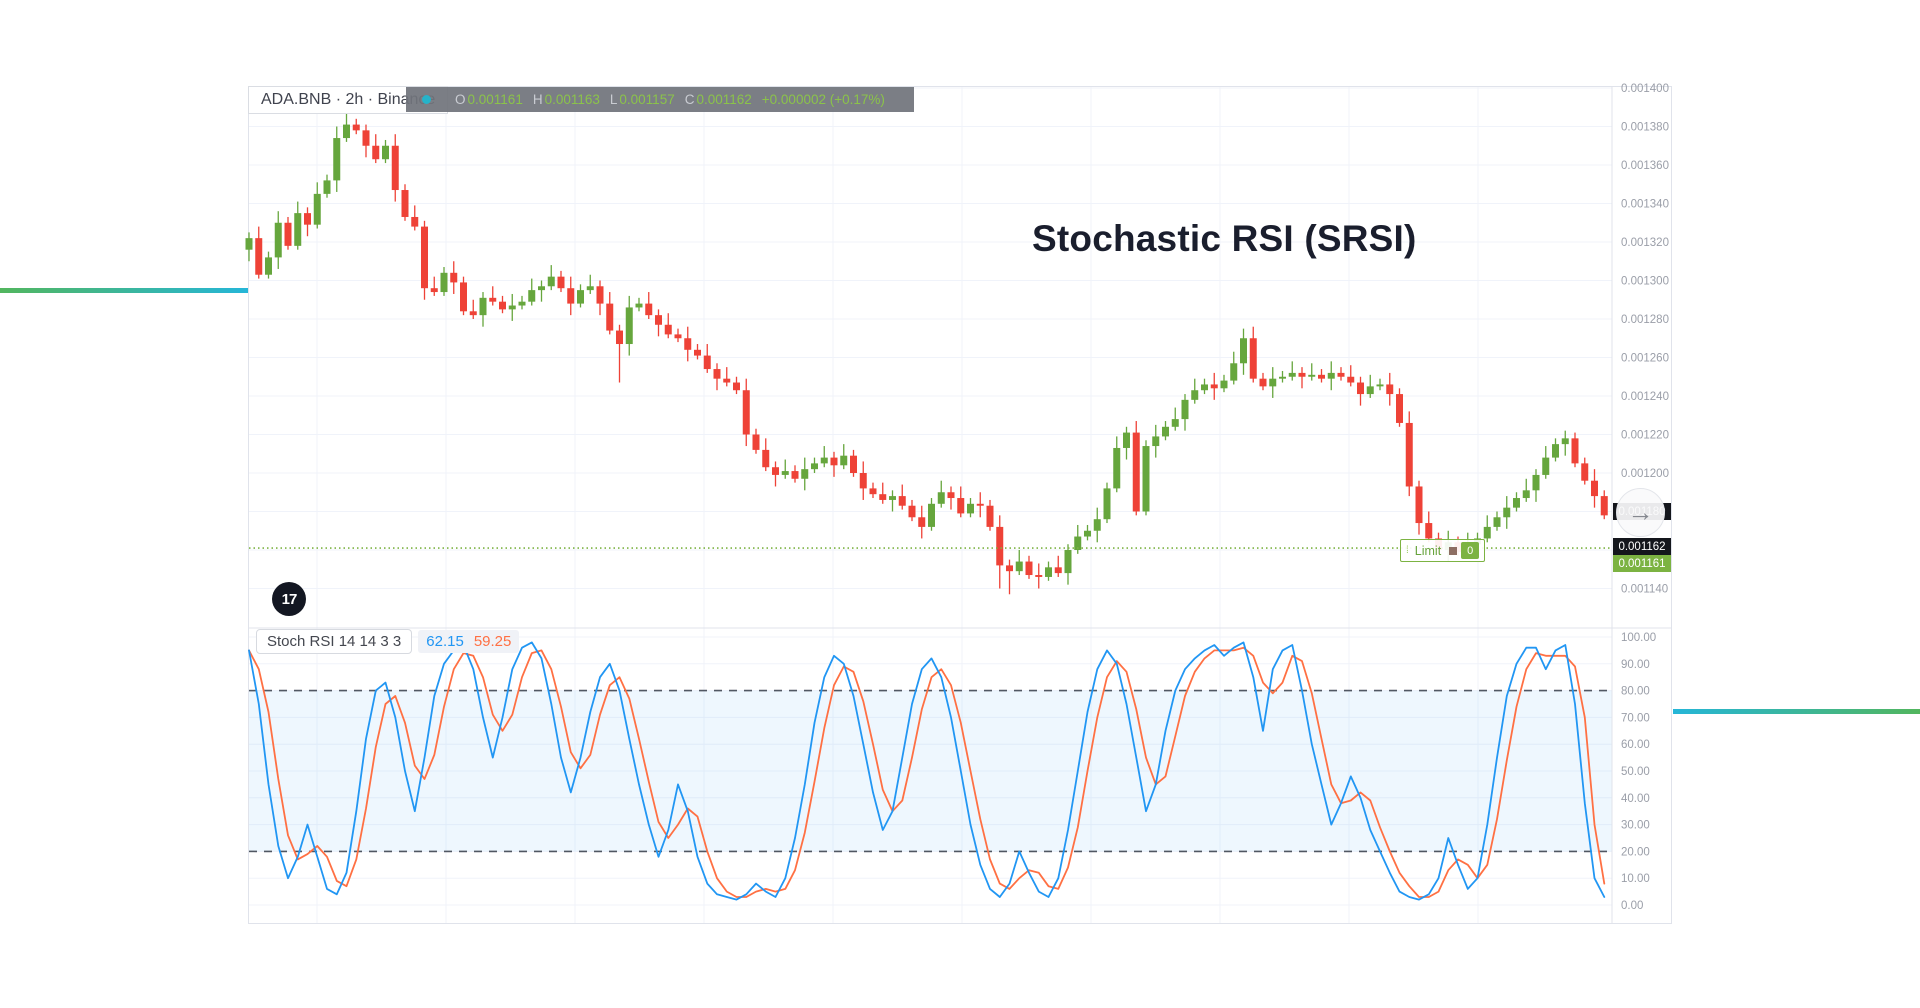  Describe the element at coordinates (334, 641) in the screenshot. I see `indicator-name: Stoch RSI 14 14 3 3` at that location.